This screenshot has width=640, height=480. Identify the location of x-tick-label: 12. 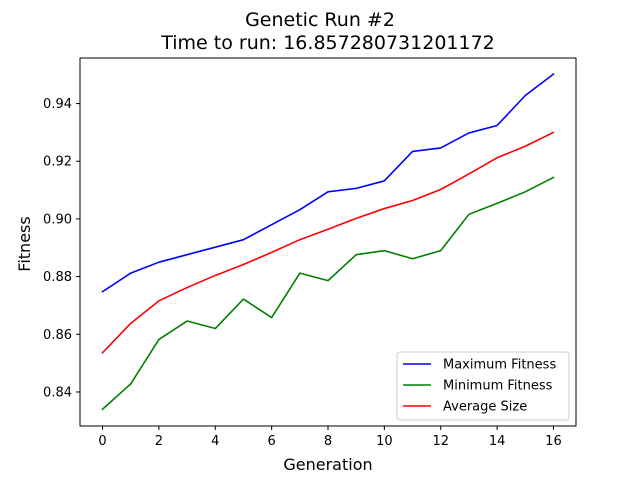
(440, 441).